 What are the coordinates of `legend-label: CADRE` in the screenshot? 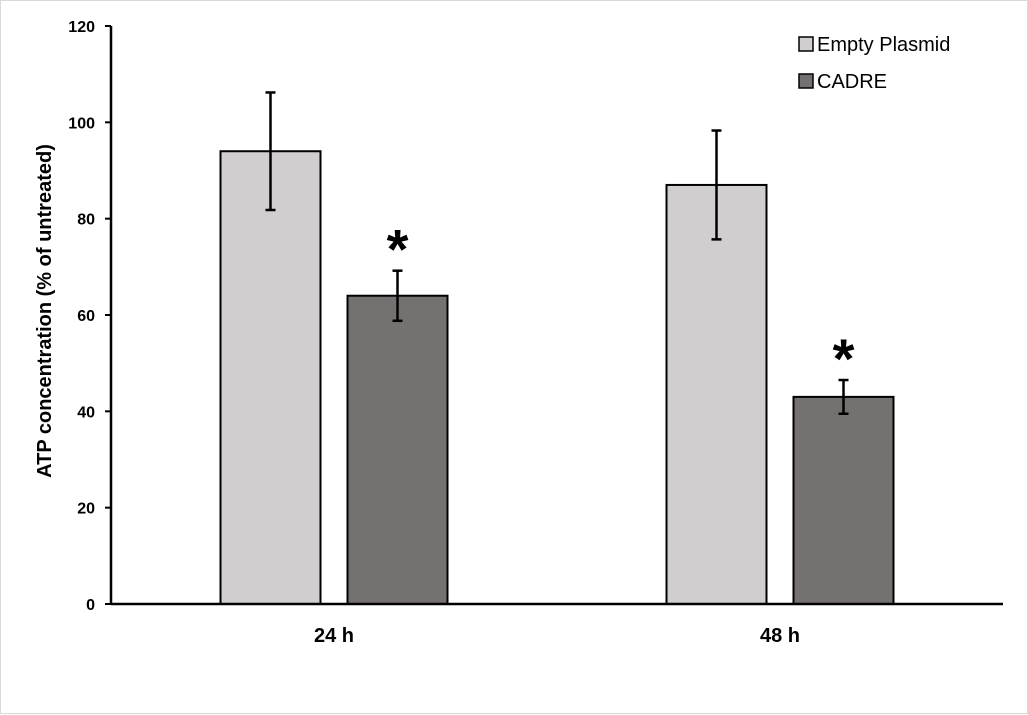 It's located at (852, 82).